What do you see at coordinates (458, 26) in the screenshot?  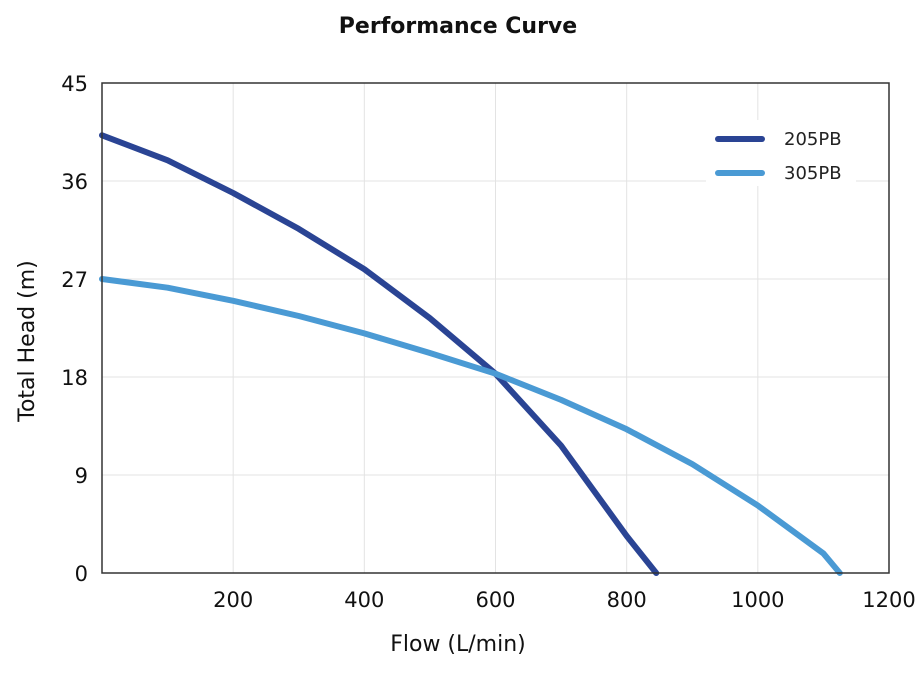 I see `chart-title: Performance Curve` at bounding box center [458, 26].